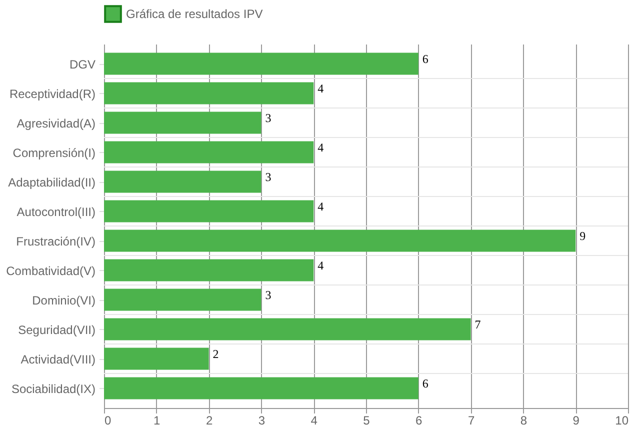  Describe the element at coordinates (58, 359) in the screenshot. I see `y-tick-label: Actividad(VIII)` at that location.